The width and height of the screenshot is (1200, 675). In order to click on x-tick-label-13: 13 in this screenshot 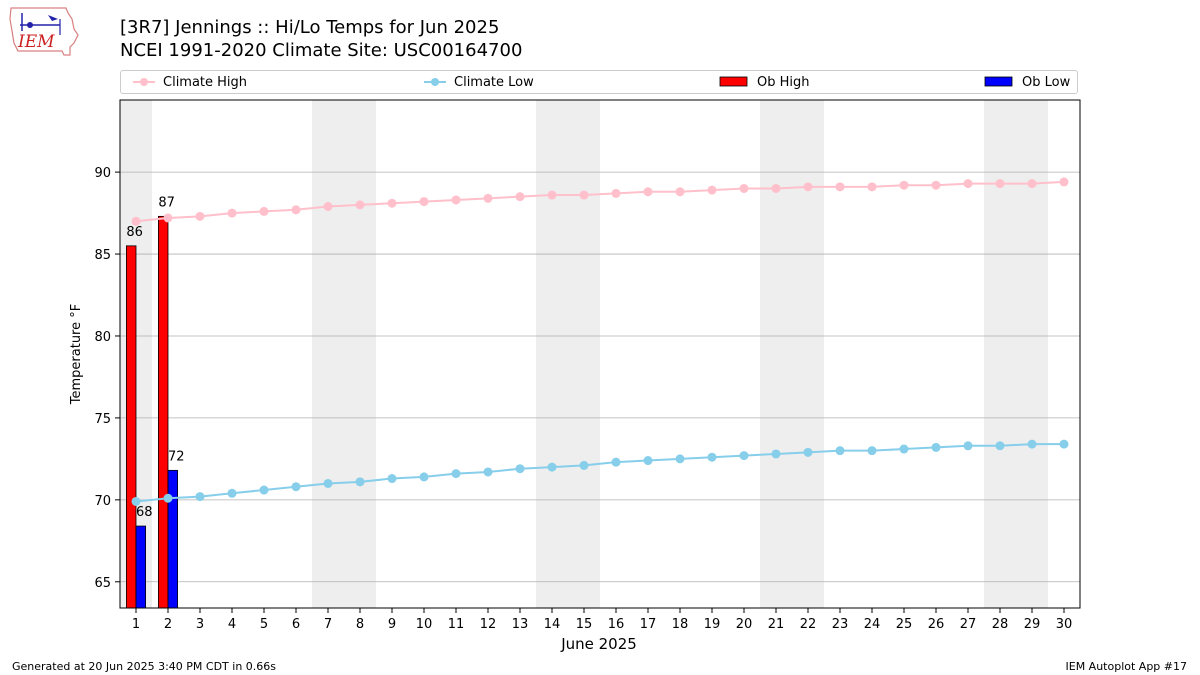, I will do `click(520, 624)`.